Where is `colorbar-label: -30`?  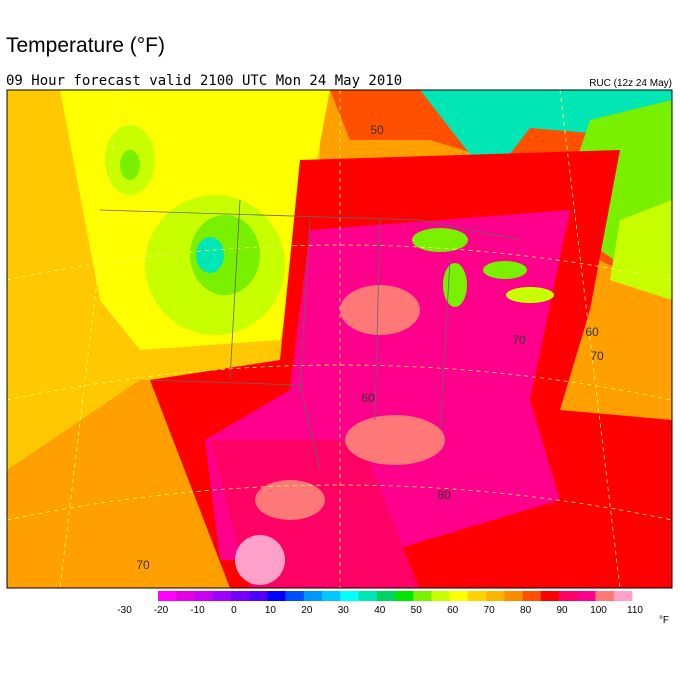 colorbar-label: -30 is located at coordinates (124, 610).